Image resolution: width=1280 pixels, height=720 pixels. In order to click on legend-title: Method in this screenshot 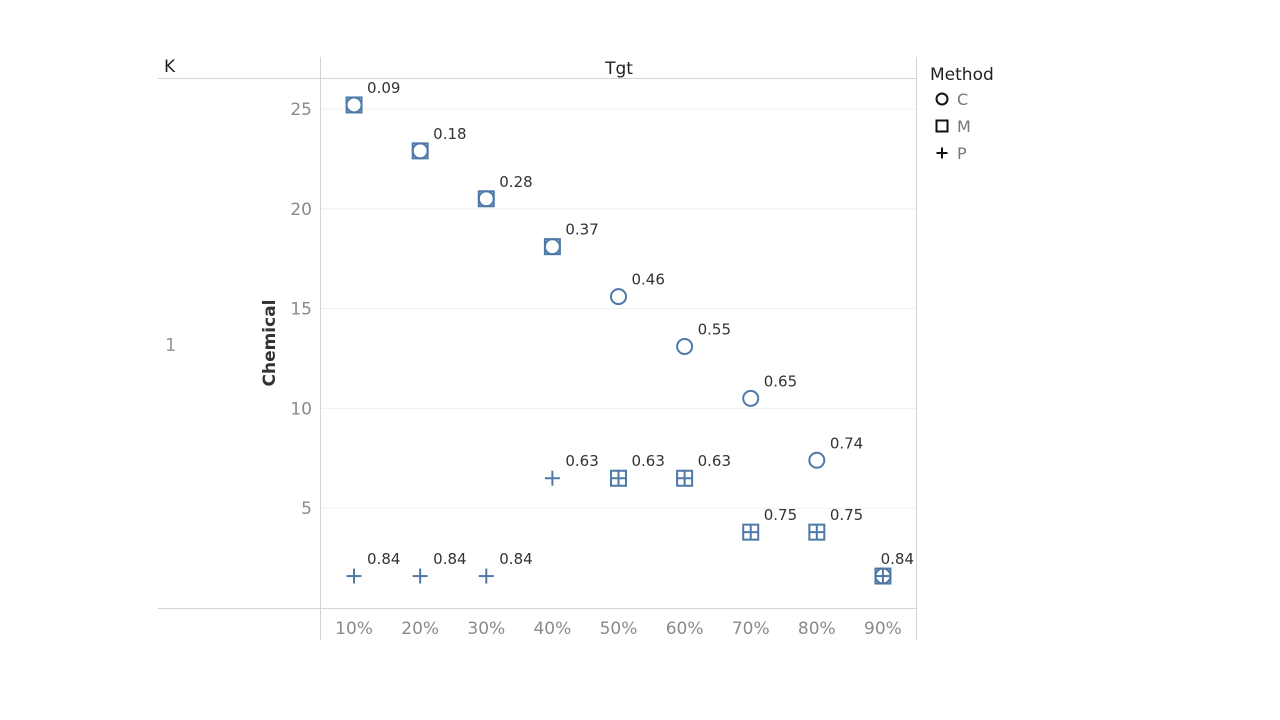, I will do `click(962, 75)`.